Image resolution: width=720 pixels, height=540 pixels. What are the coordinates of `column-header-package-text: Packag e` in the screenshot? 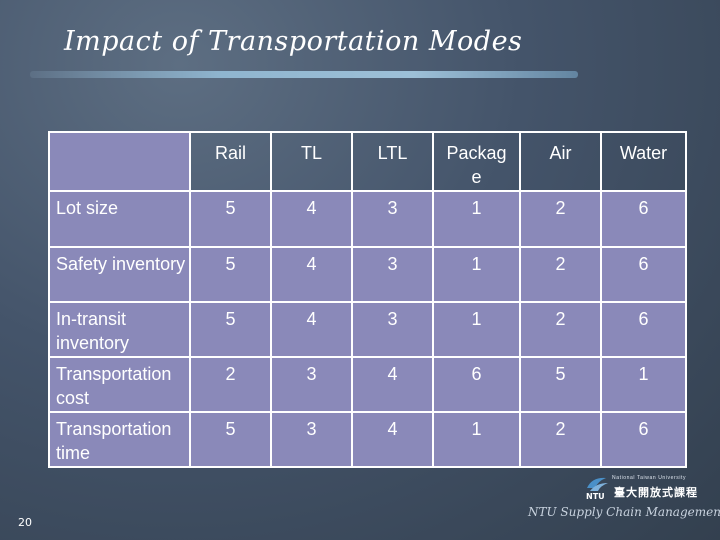 It's located at (476, 165).